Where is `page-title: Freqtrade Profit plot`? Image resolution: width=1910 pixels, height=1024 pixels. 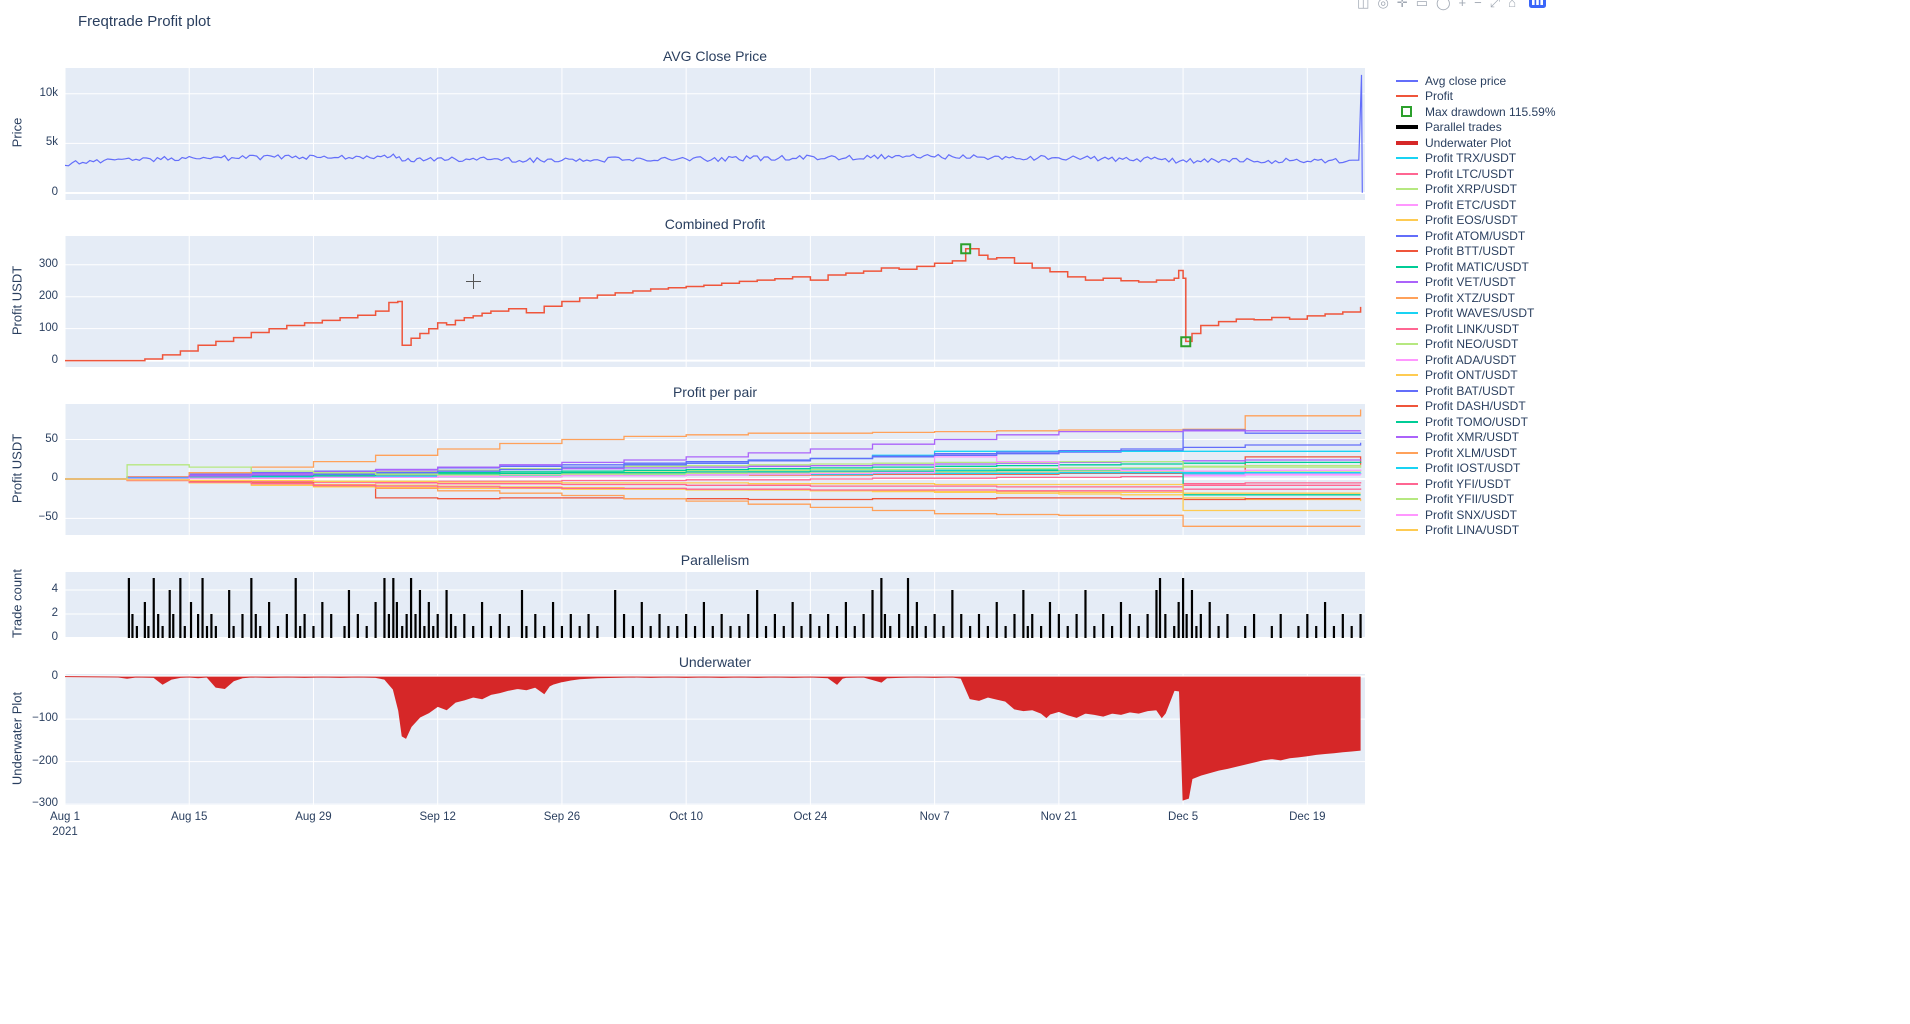
page-title: Freqtrade Profit plot is located at coordinates (144, 21).